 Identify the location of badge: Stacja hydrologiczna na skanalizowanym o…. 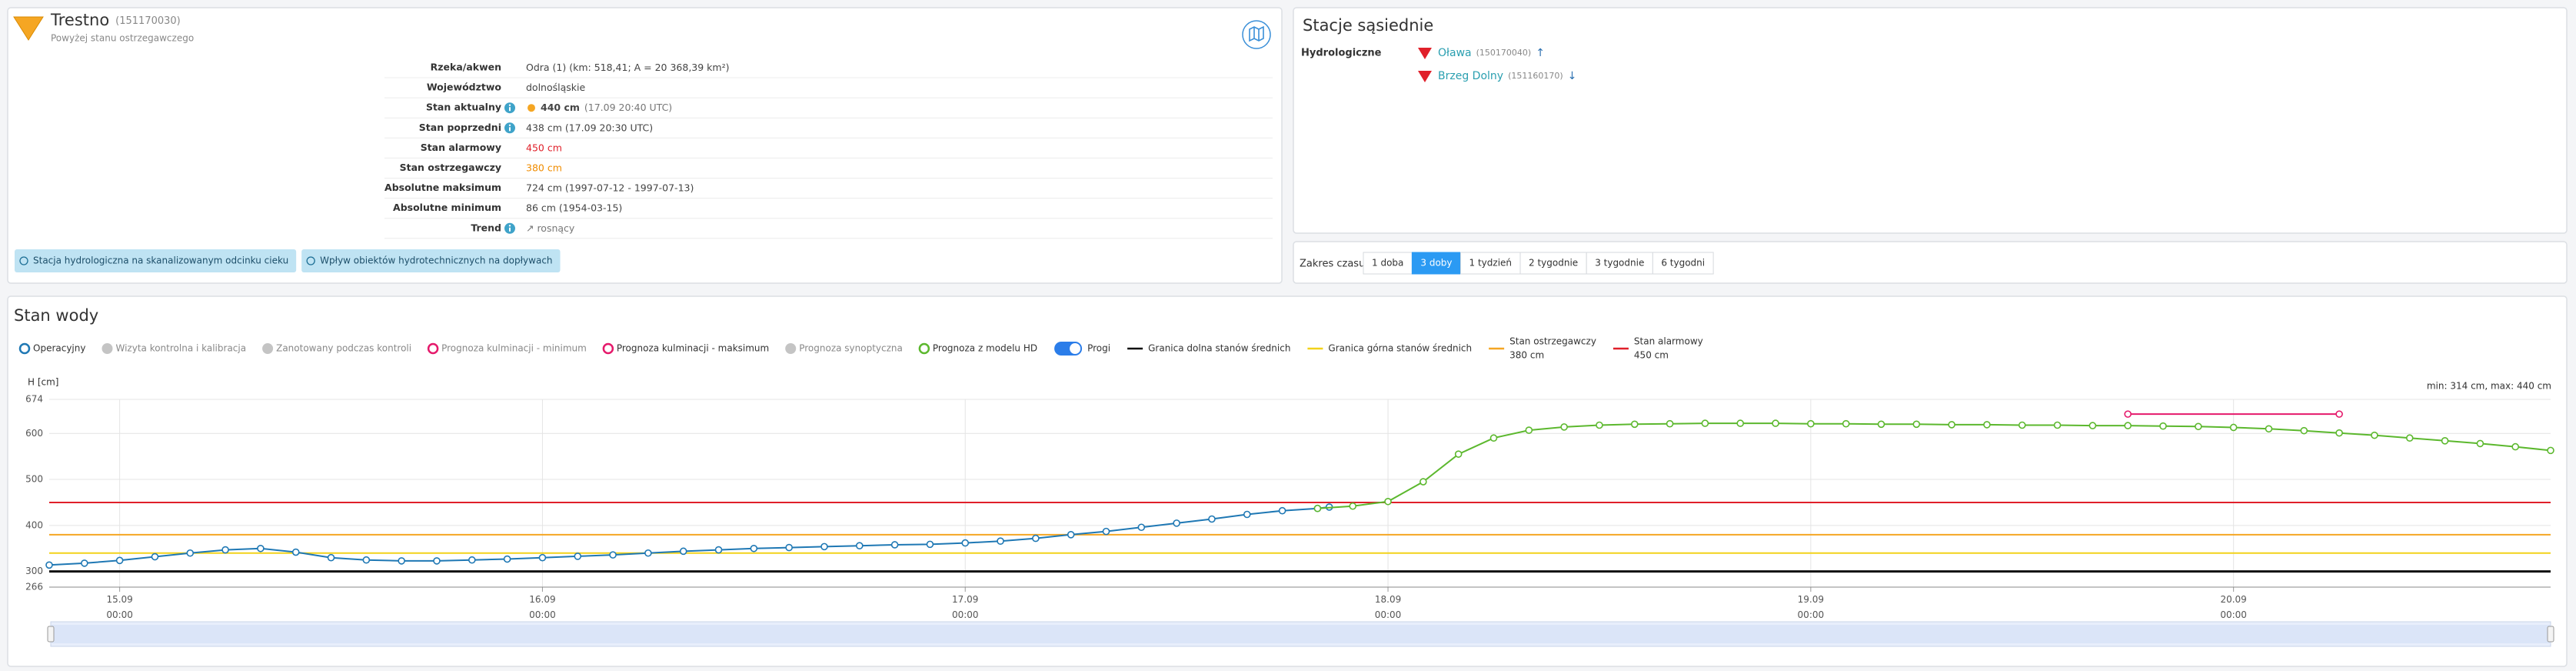
(156, 260).